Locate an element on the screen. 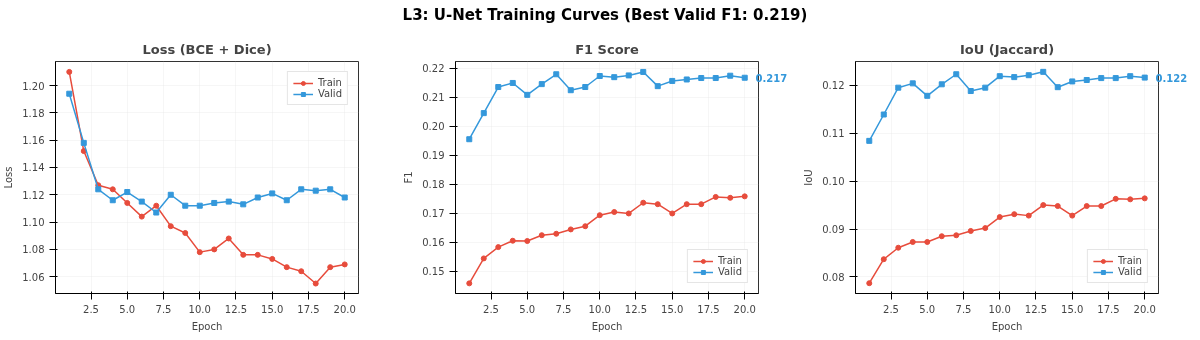 The width and height of the screenshot is (1200, 340). y-tick-label: 1.18 is located at coordinates (33, 113).